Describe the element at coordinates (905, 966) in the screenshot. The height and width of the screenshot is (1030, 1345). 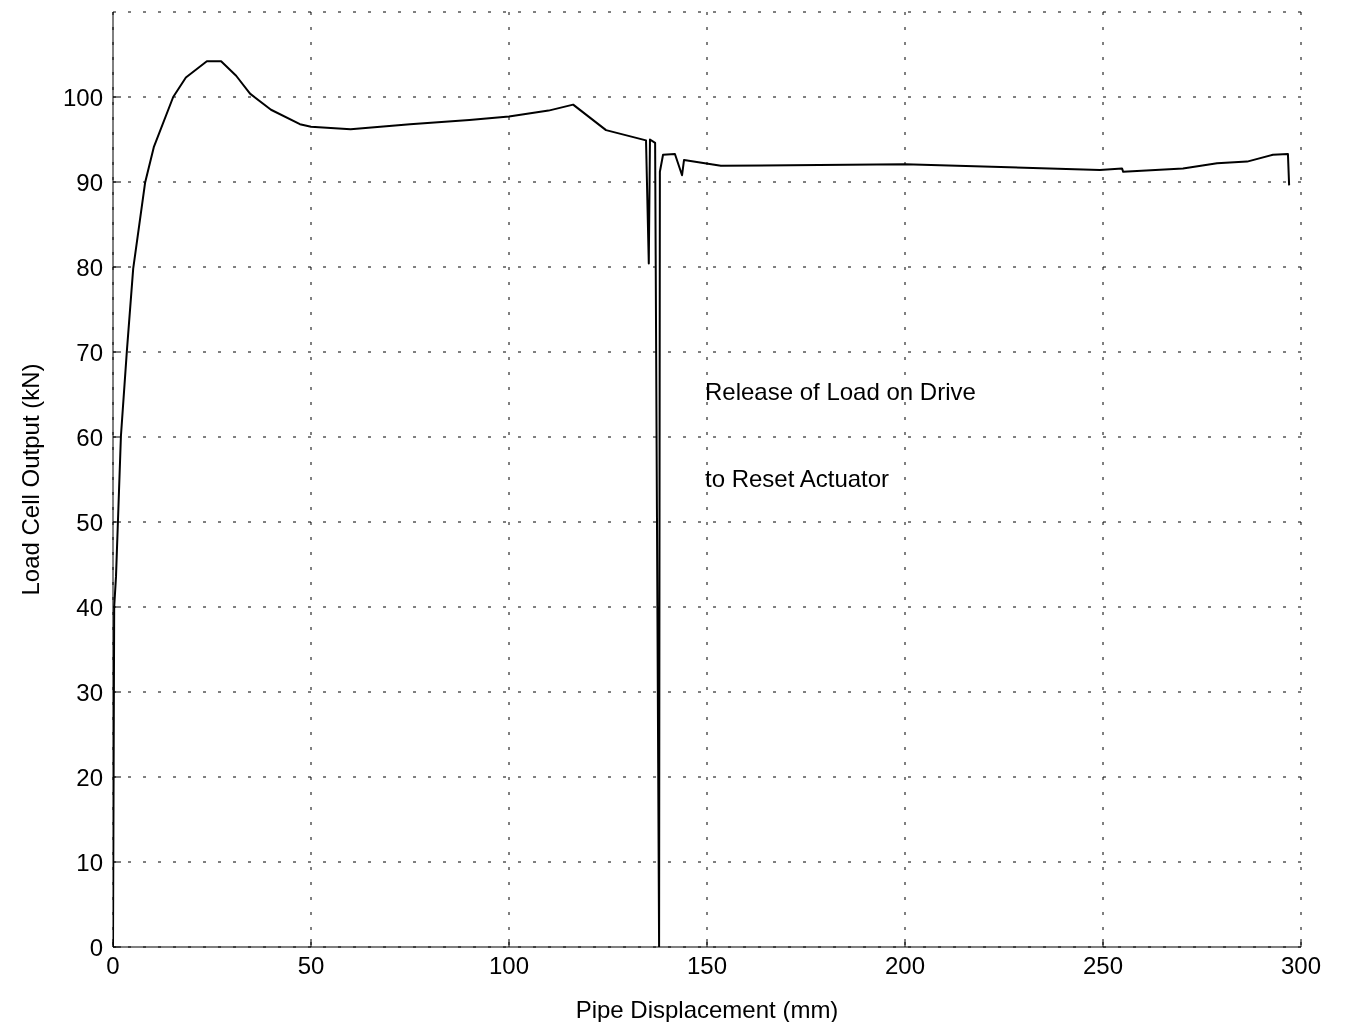
I see `x-tick-label: 200` at that location.